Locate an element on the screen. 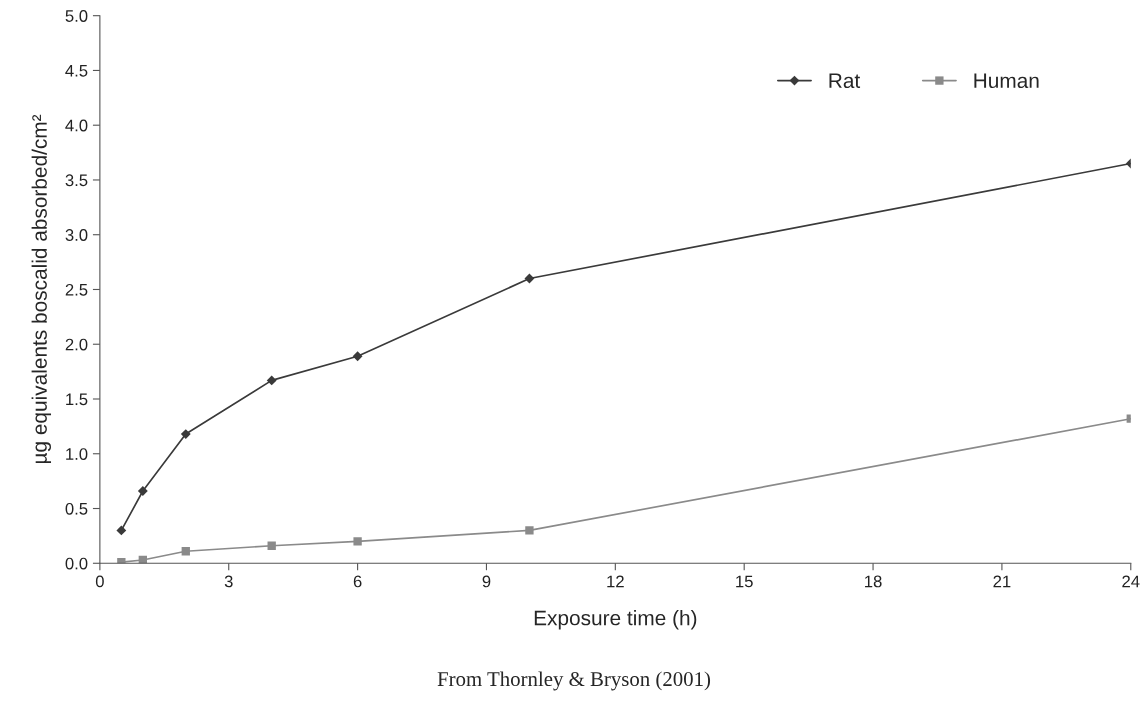  y-tick-label: 4.0 is located at coordinates (76, 125).